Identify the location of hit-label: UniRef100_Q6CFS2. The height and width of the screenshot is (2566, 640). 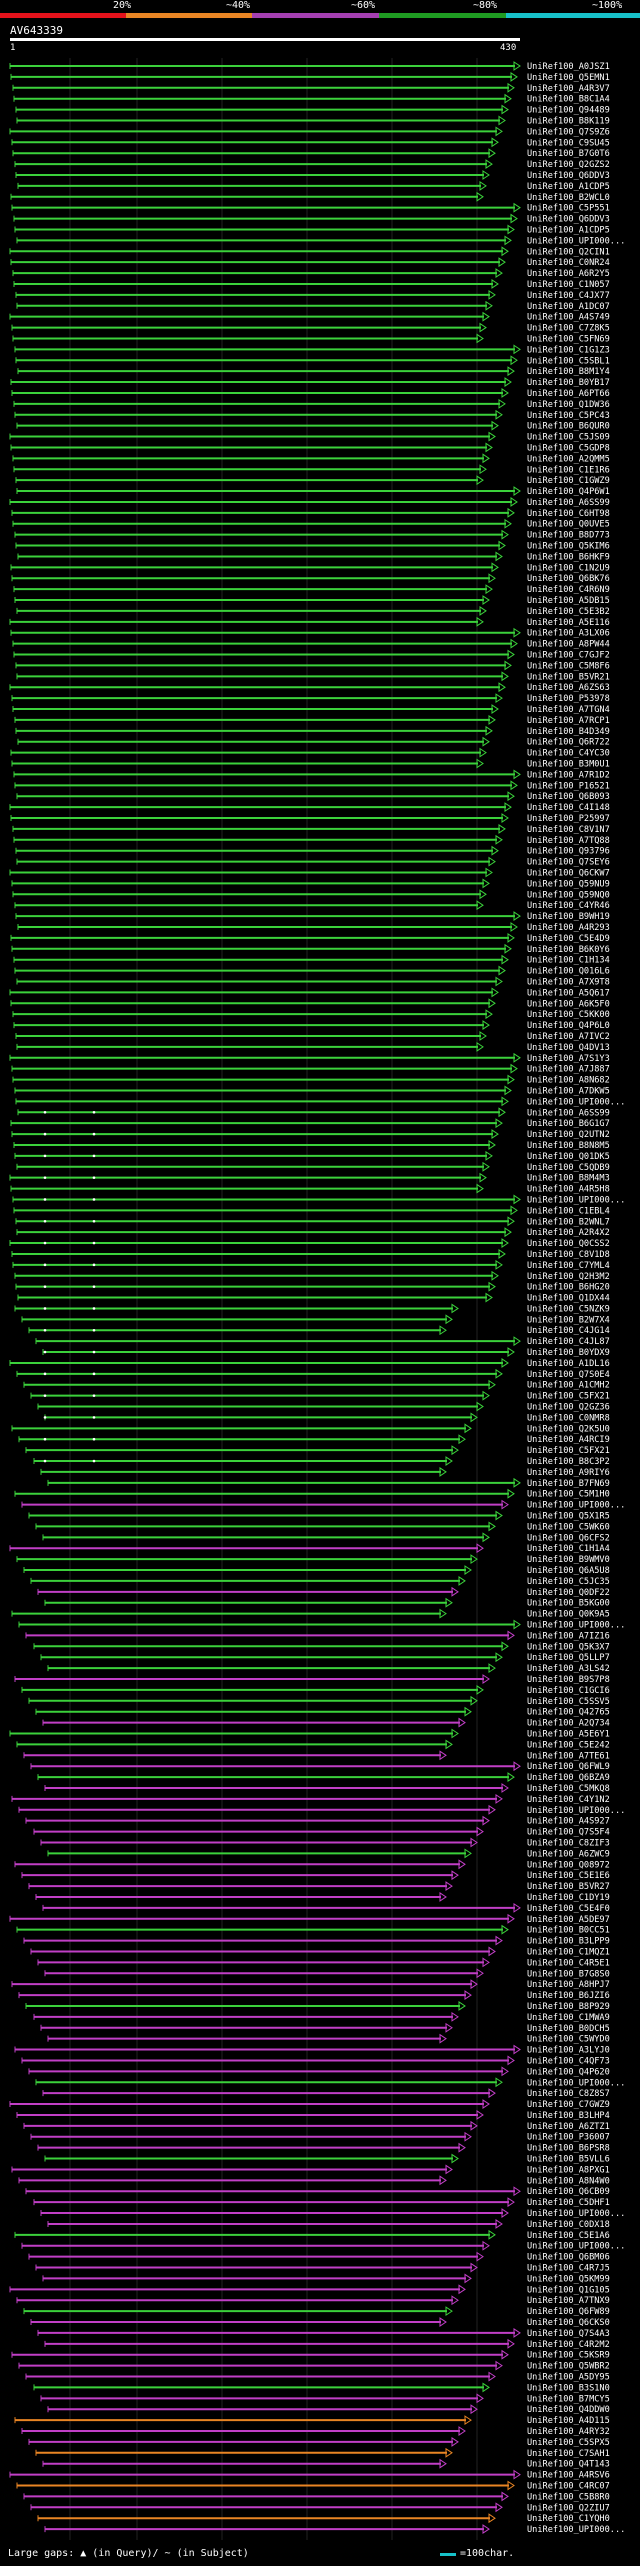
(568, 1538).